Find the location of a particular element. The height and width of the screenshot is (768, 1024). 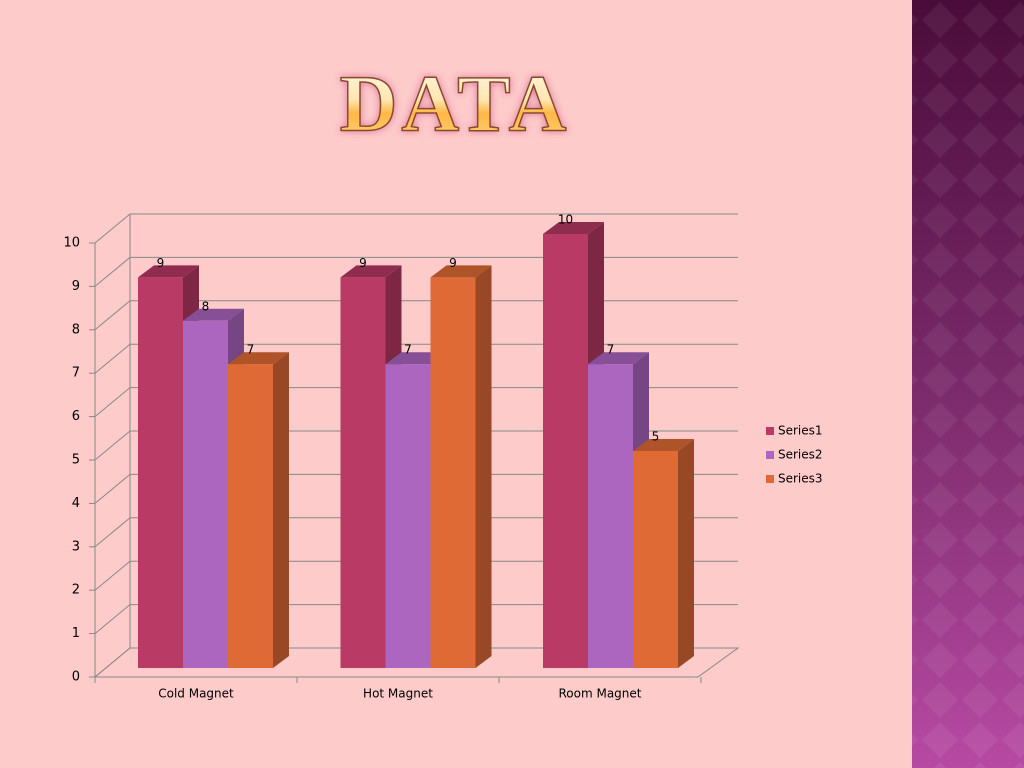

stripe-pattern is located at coordinates (968, 384).